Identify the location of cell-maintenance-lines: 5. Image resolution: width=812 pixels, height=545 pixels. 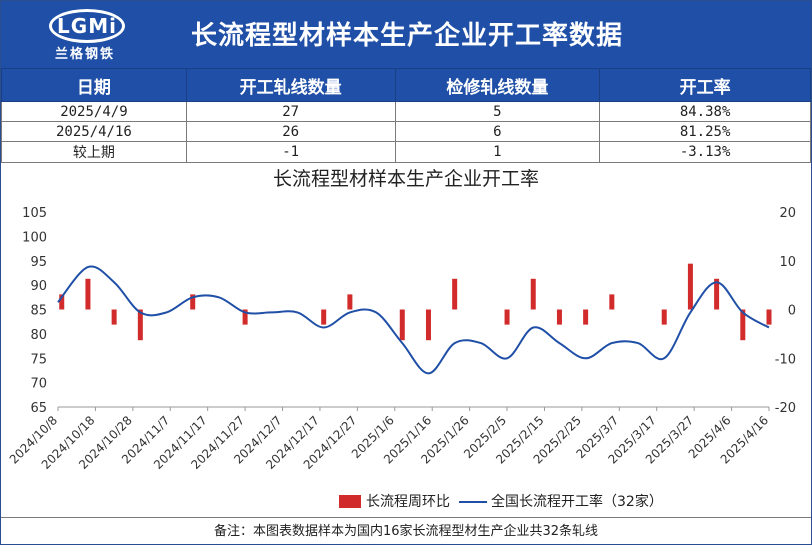
(497, 111).